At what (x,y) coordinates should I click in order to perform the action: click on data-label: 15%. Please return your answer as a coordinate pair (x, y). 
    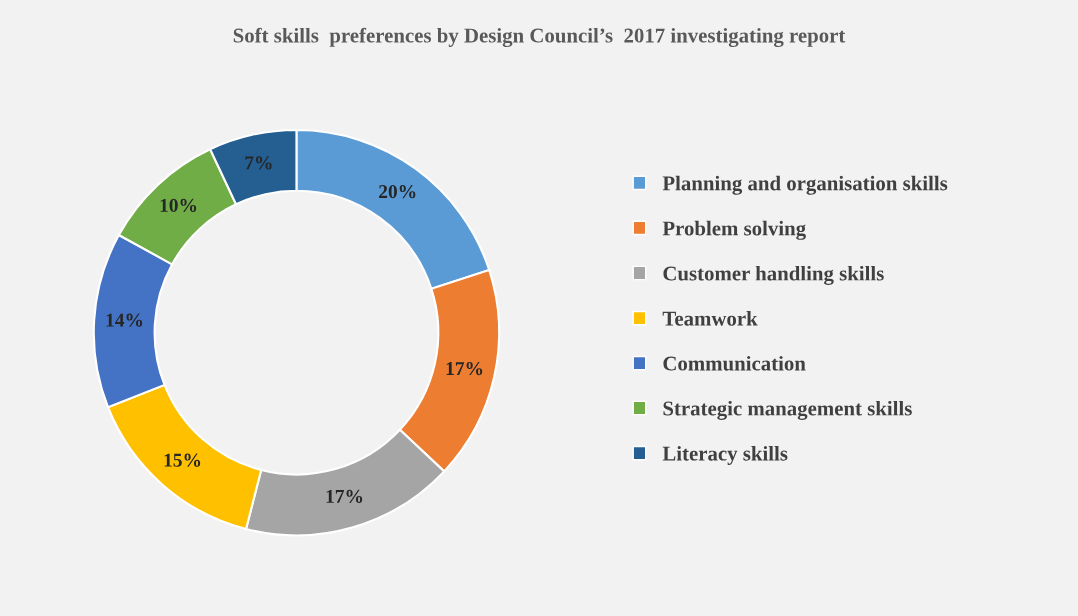
    Looking at the image, I should click on (182, 460).